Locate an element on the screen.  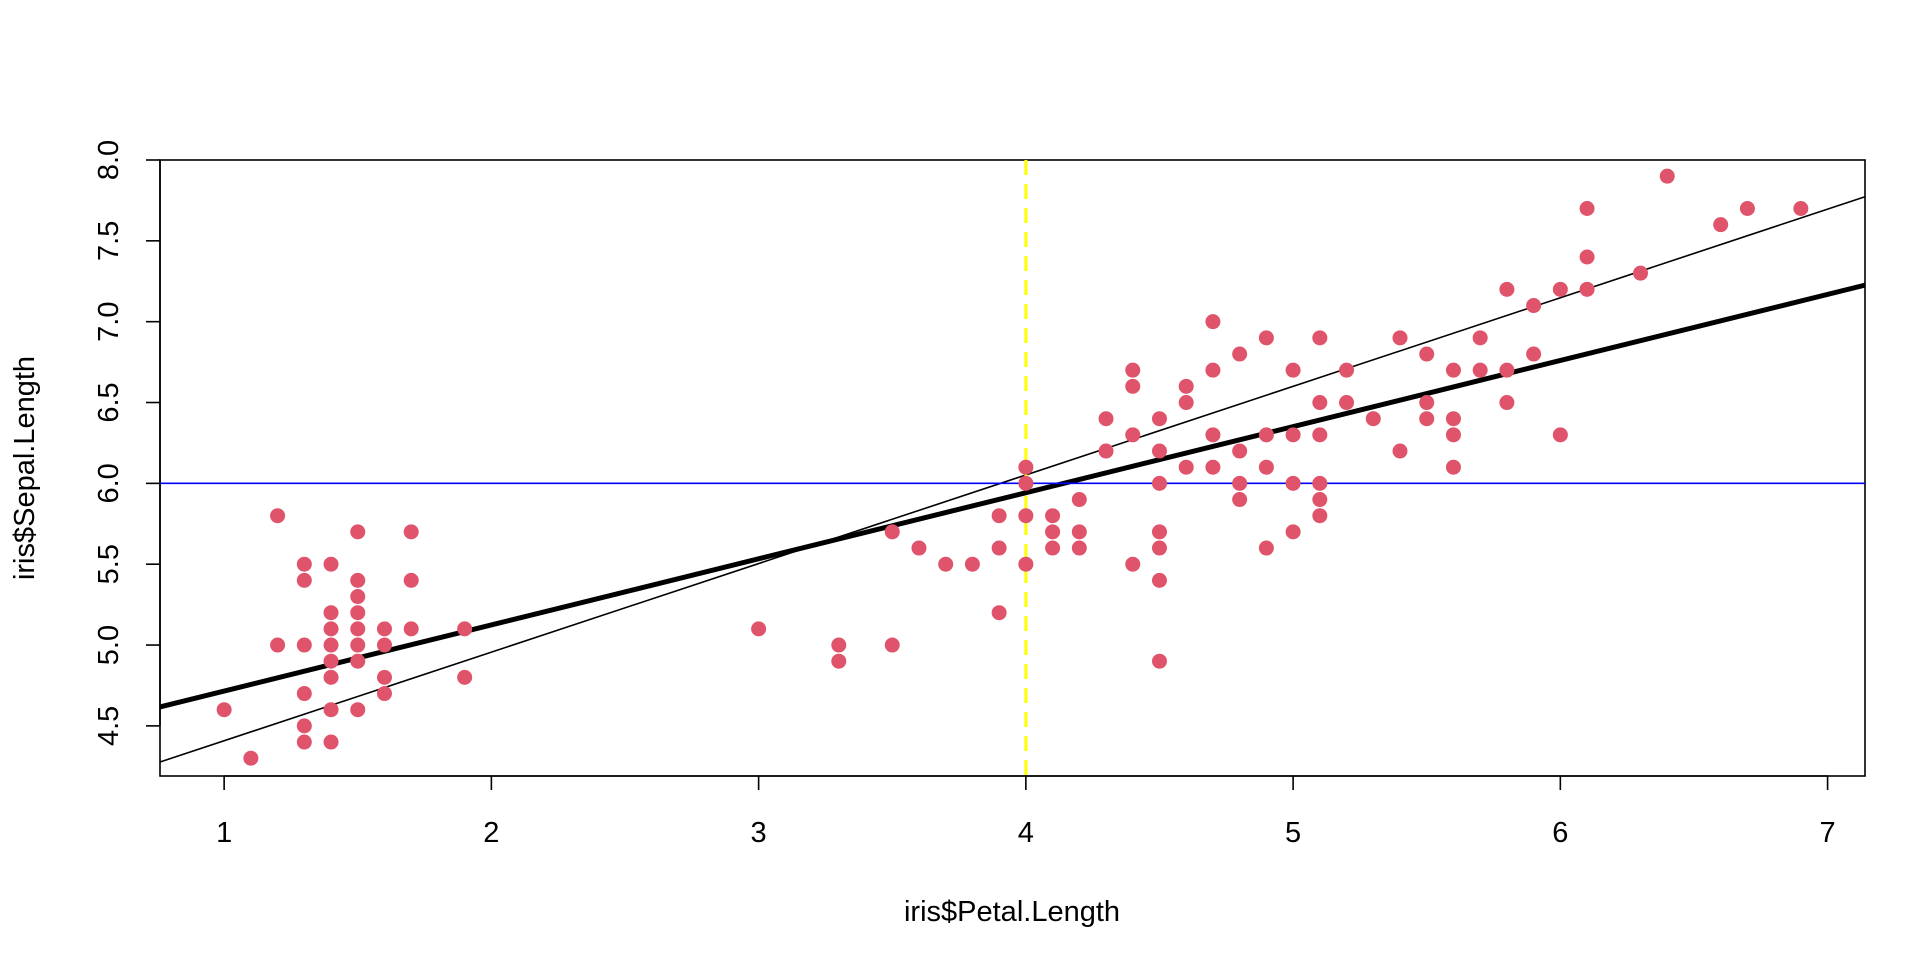
y-tick-label: 6.0 is located at coordinates (109, 483).